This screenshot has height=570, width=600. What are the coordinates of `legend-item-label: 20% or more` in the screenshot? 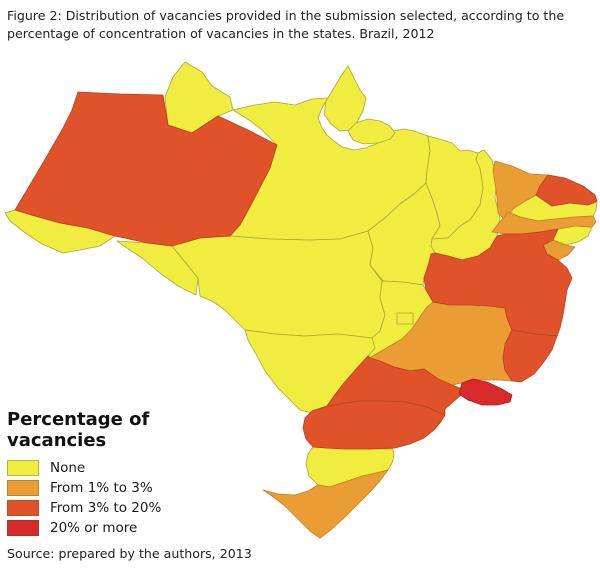 It's located at (94, 528).